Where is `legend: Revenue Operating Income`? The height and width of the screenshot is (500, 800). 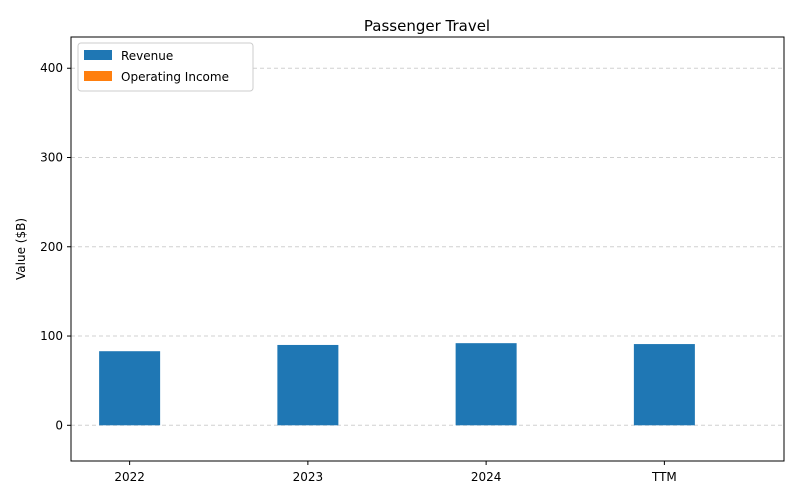
legend: Revenue Operating Income is located at coordinates (165, 67).